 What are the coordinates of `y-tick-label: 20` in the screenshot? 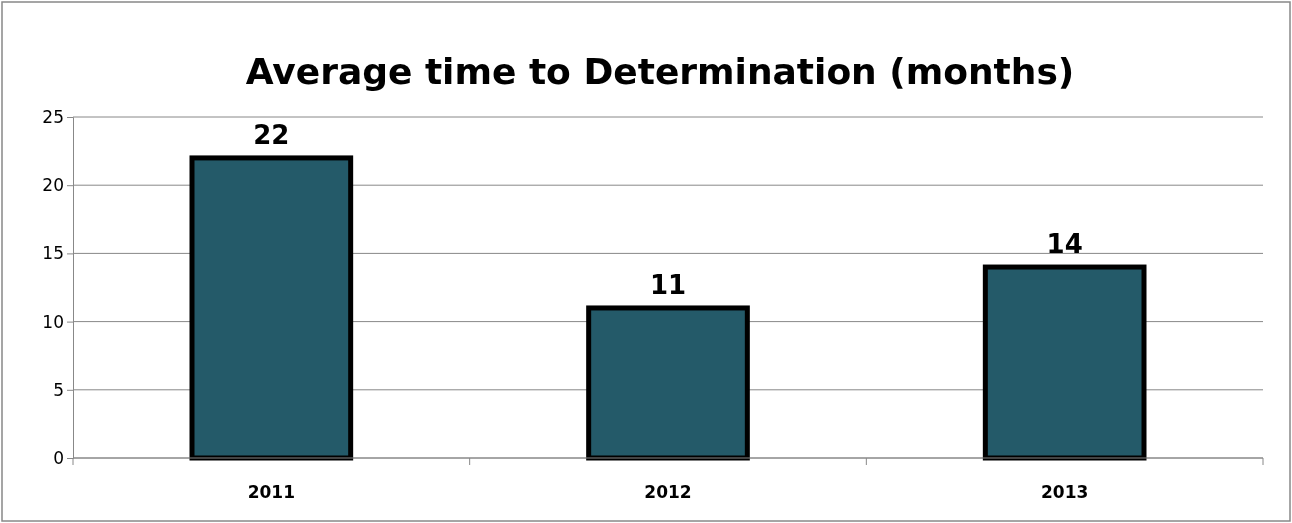 It's located at (53, 185).